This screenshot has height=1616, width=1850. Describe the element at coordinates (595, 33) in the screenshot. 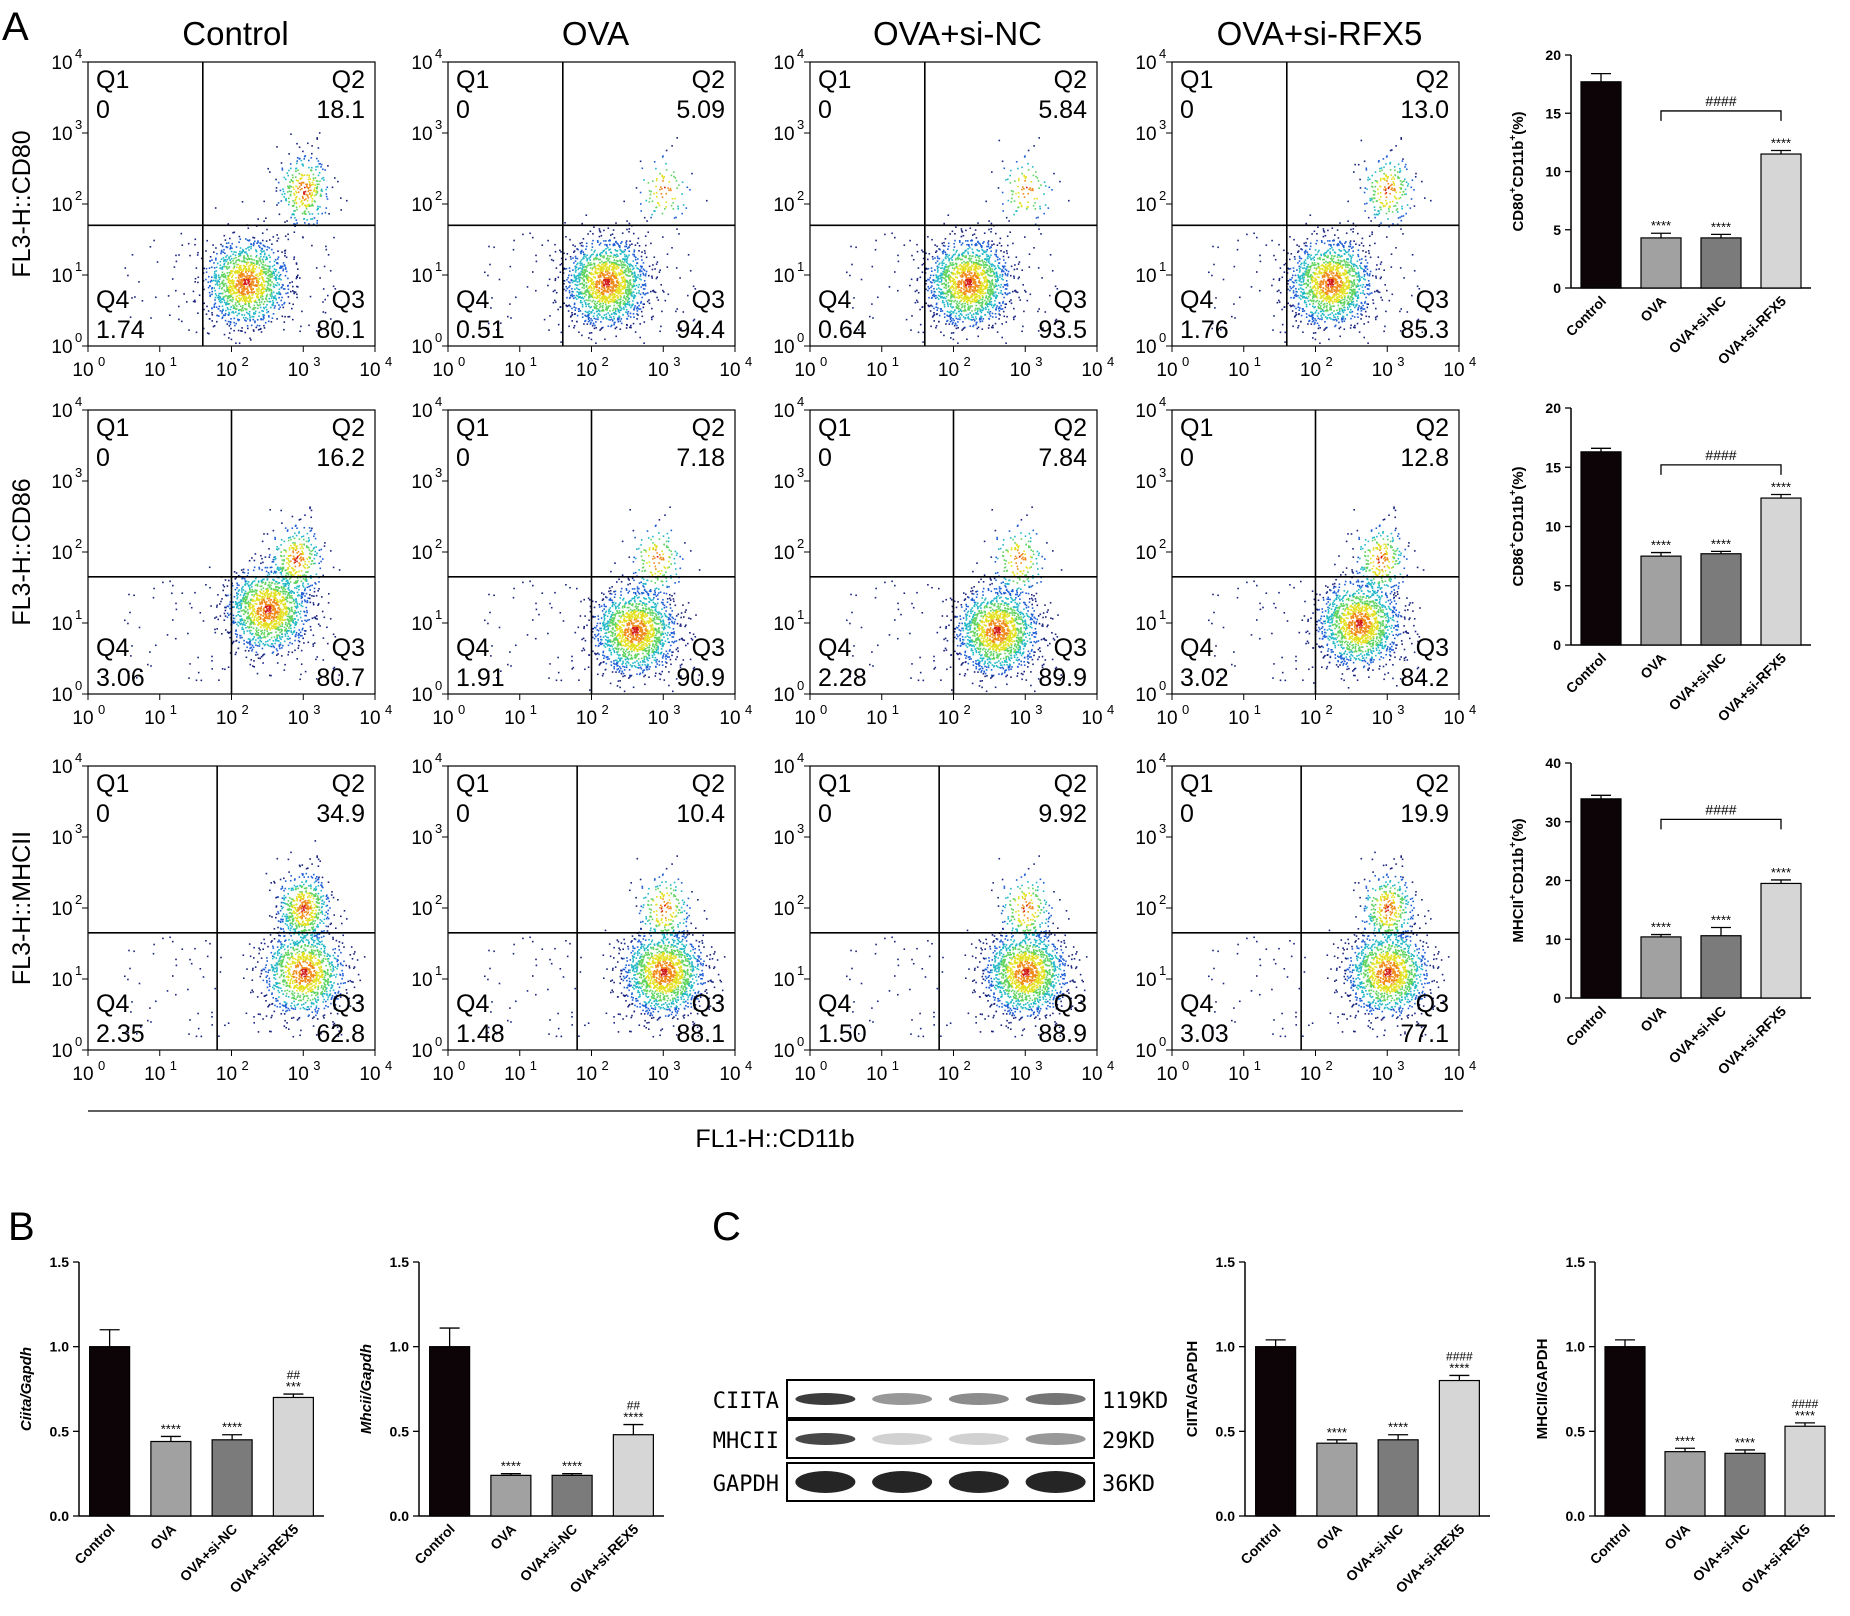

I see `group-title-ova: OVA` at that location.